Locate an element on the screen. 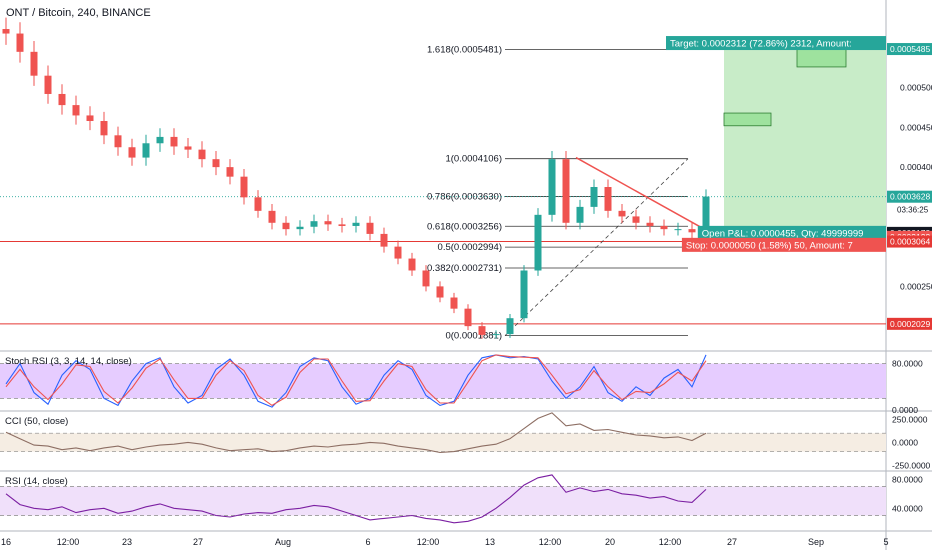 The height and width of the screenshot is (555, 932). x-tick-label: 27 is located at coordinates (198, 542).